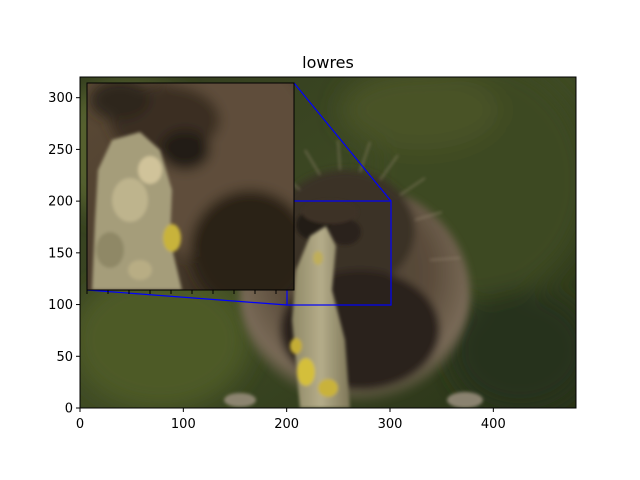 Image resolution: width=640 pixels, height=480 pixels. I want to click on y-tick-label: 300, so click(60, 98).